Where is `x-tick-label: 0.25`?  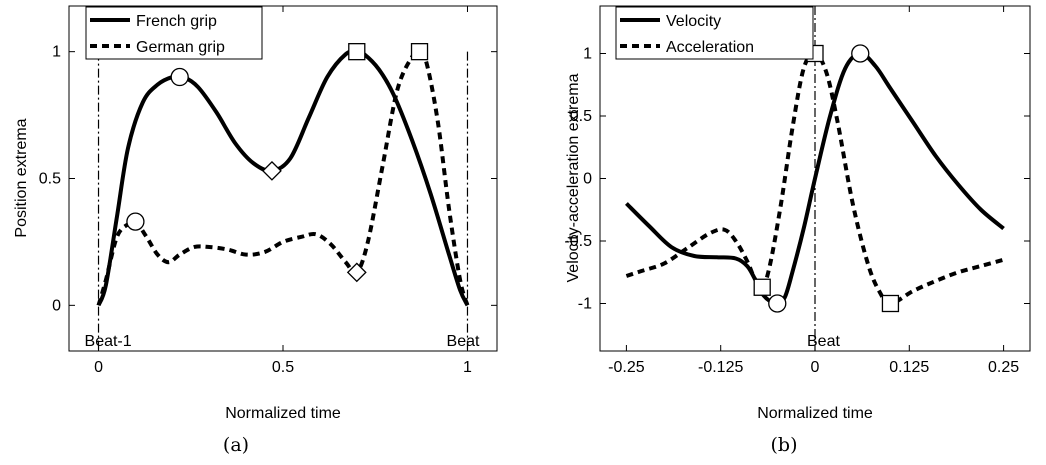 x-tick-label: 0.25 is located at coordinates (1003, 367).